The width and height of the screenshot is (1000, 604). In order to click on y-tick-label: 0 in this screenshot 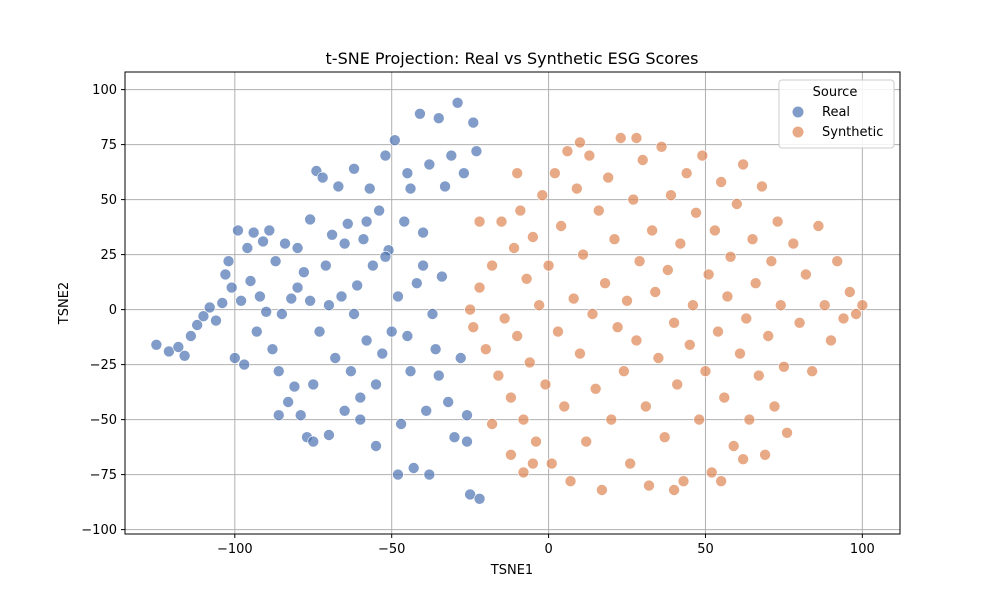, I will do `click(113, 310)`.